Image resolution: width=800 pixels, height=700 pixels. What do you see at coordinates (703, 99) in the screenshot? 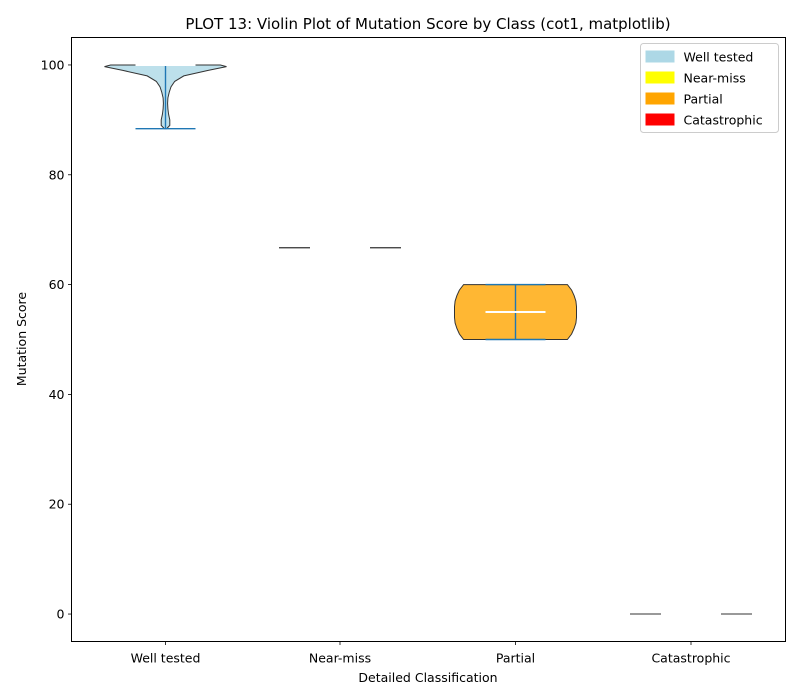
I see `legend-label: Partial` at bounding box center [703, 99].